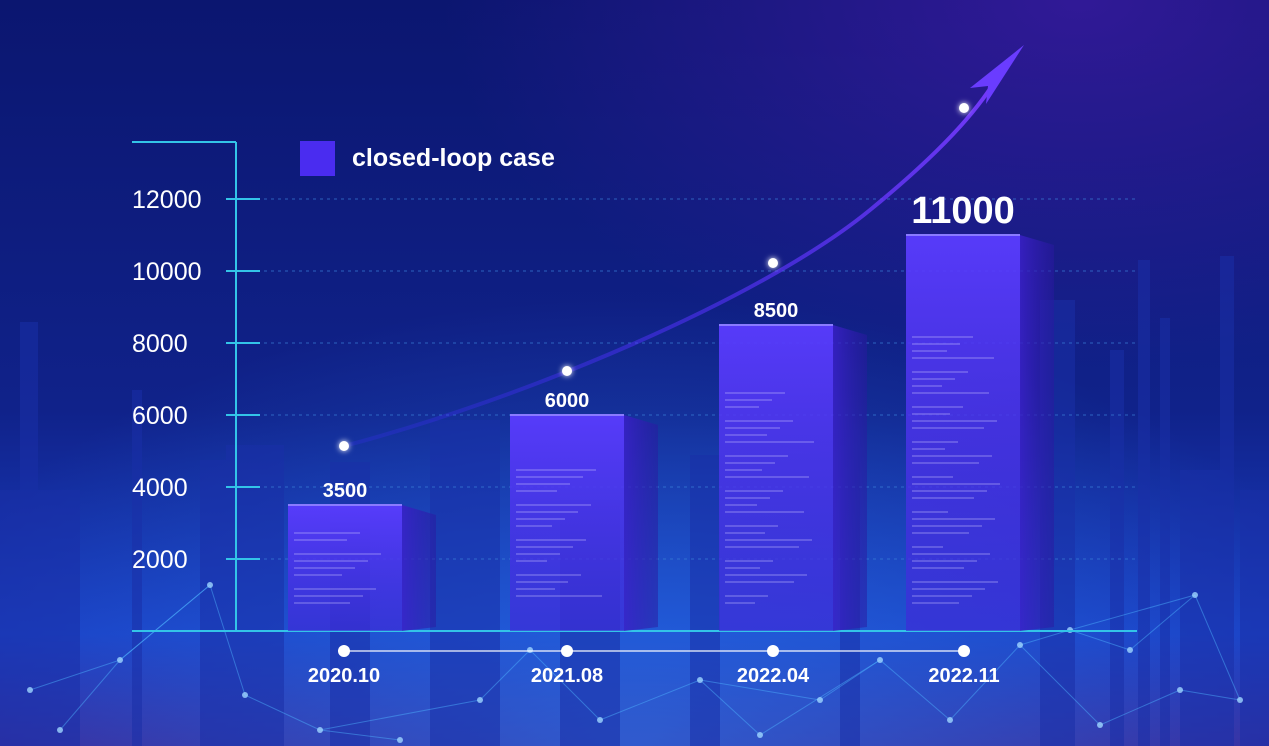 This screenshot has height=746, width=1269. What do you see at coordinates (196, 380) in the screenshot?
I see `y-axis-ticks: 2000 4000 6000 8000 10000 12000` at bounding box center [196, 380].